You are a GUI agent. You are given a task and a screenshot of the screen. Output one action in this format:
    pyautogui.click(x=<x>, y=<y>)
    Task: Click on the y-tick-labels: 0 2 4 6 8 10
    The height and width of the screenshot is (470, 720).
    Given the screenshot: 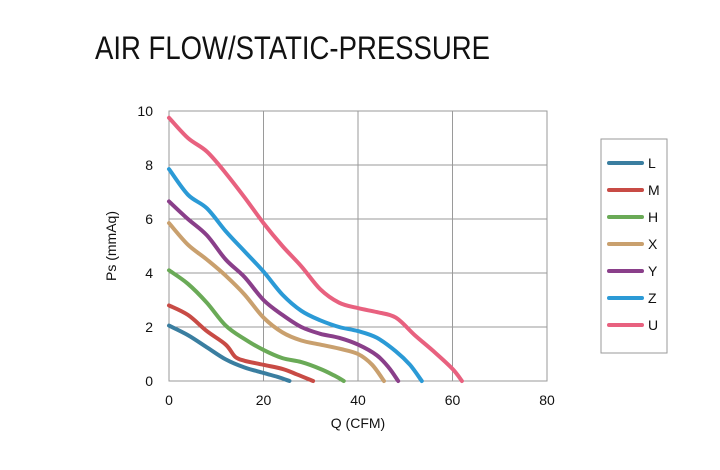 What is the action you would take?
    pyautogui.click(x=145, y=246)
    